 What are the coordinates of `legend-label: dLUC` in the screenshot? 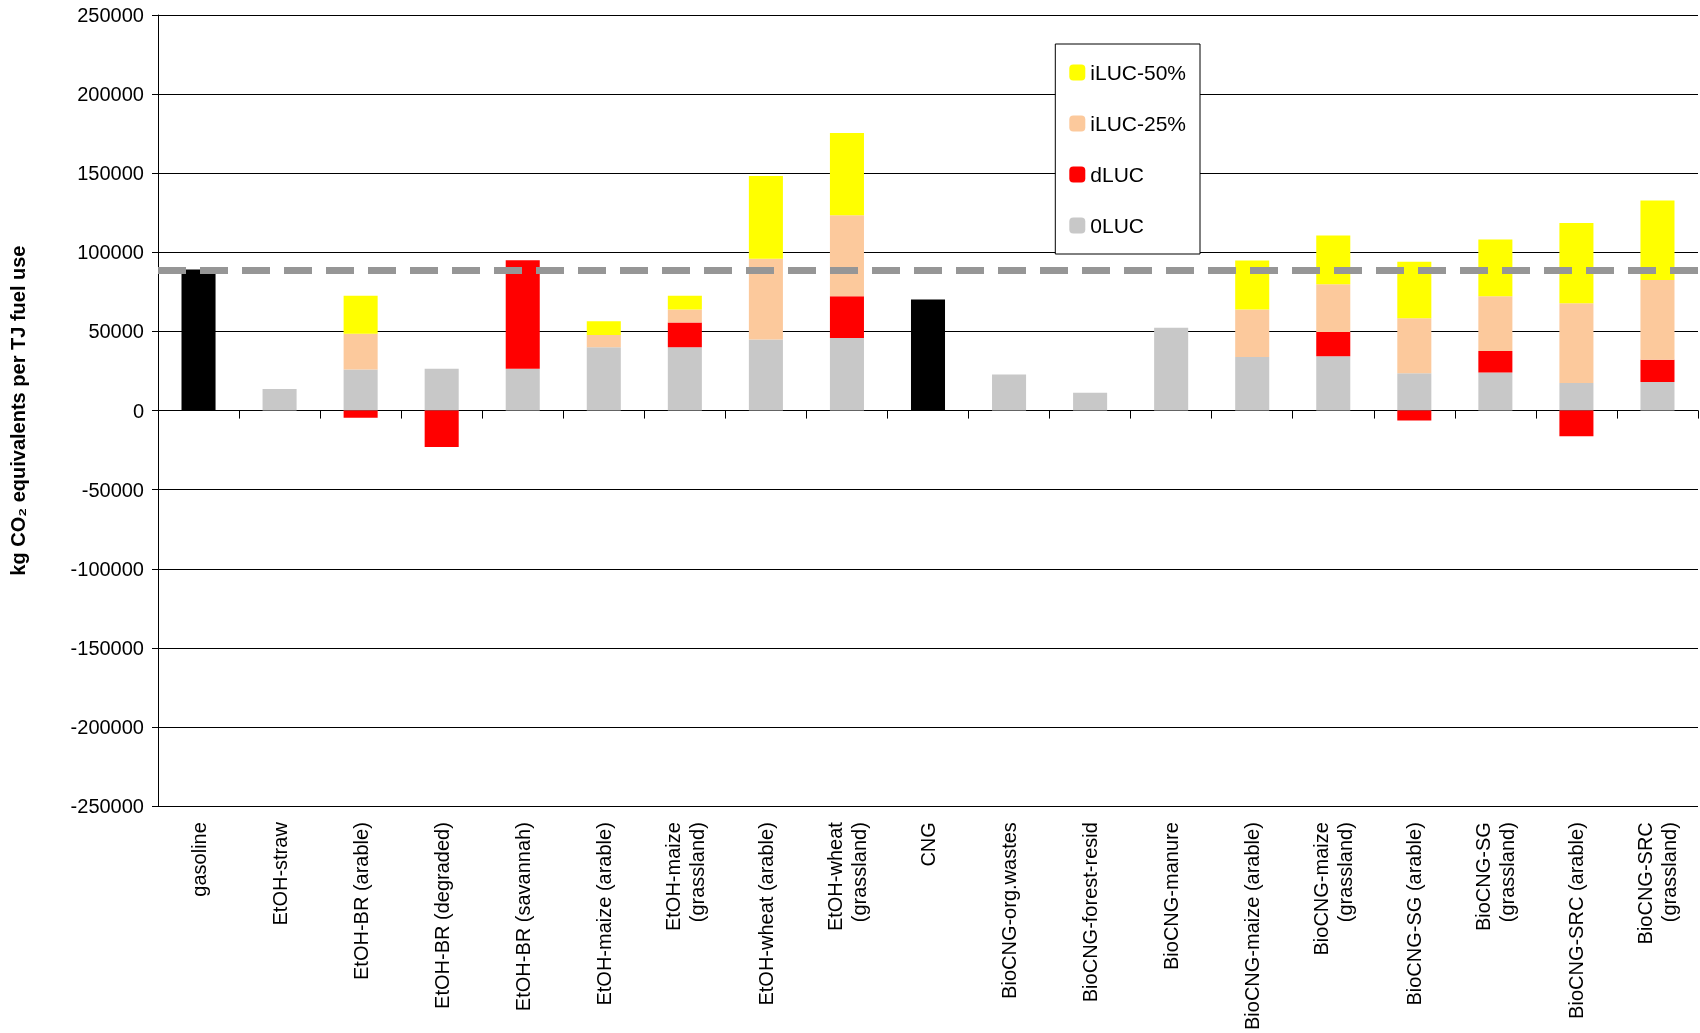 It's located at (1117, 174).